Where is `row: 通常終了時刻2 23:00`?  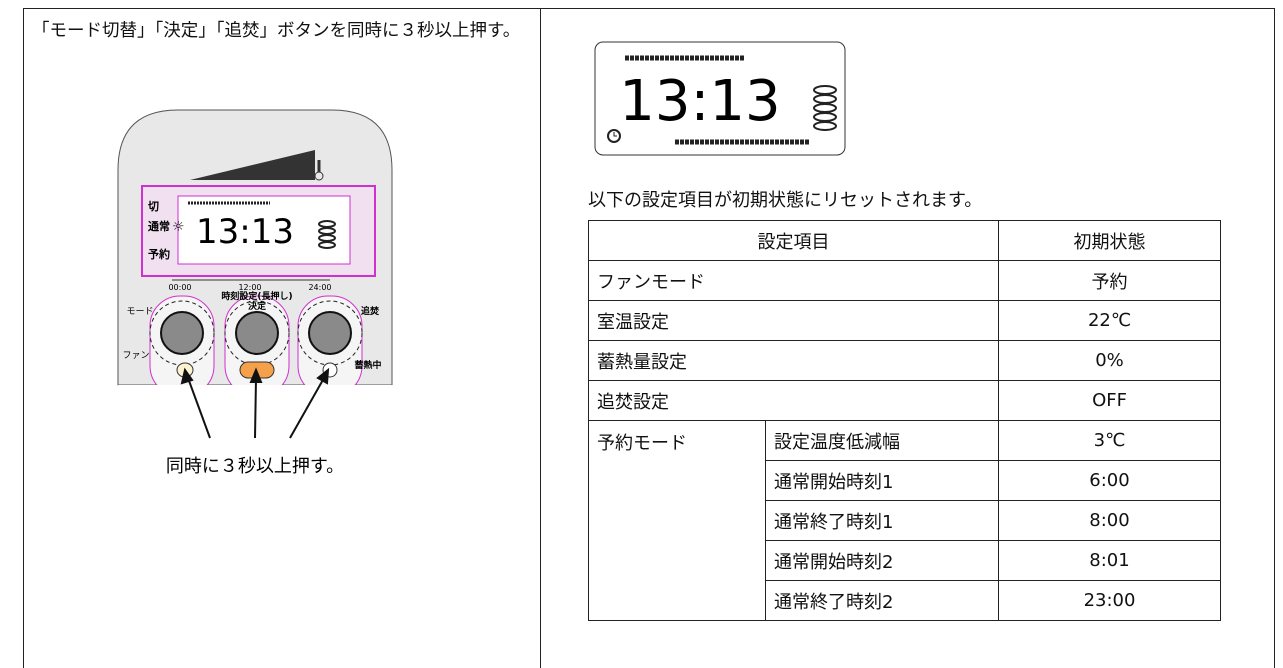 row: 通常終了時刻2 23:00 is located at coordinates (905, 600).